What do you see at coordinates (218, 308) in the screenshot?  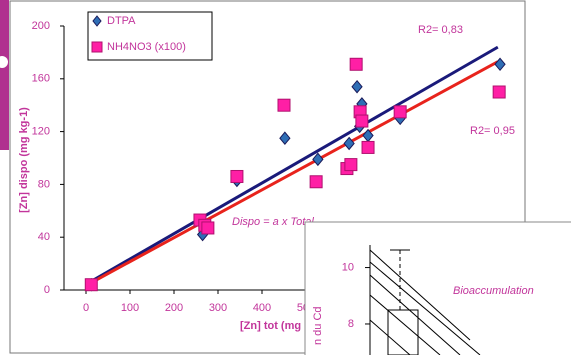 I see `x-tick-label: 300` at bounding box center [218, 308].